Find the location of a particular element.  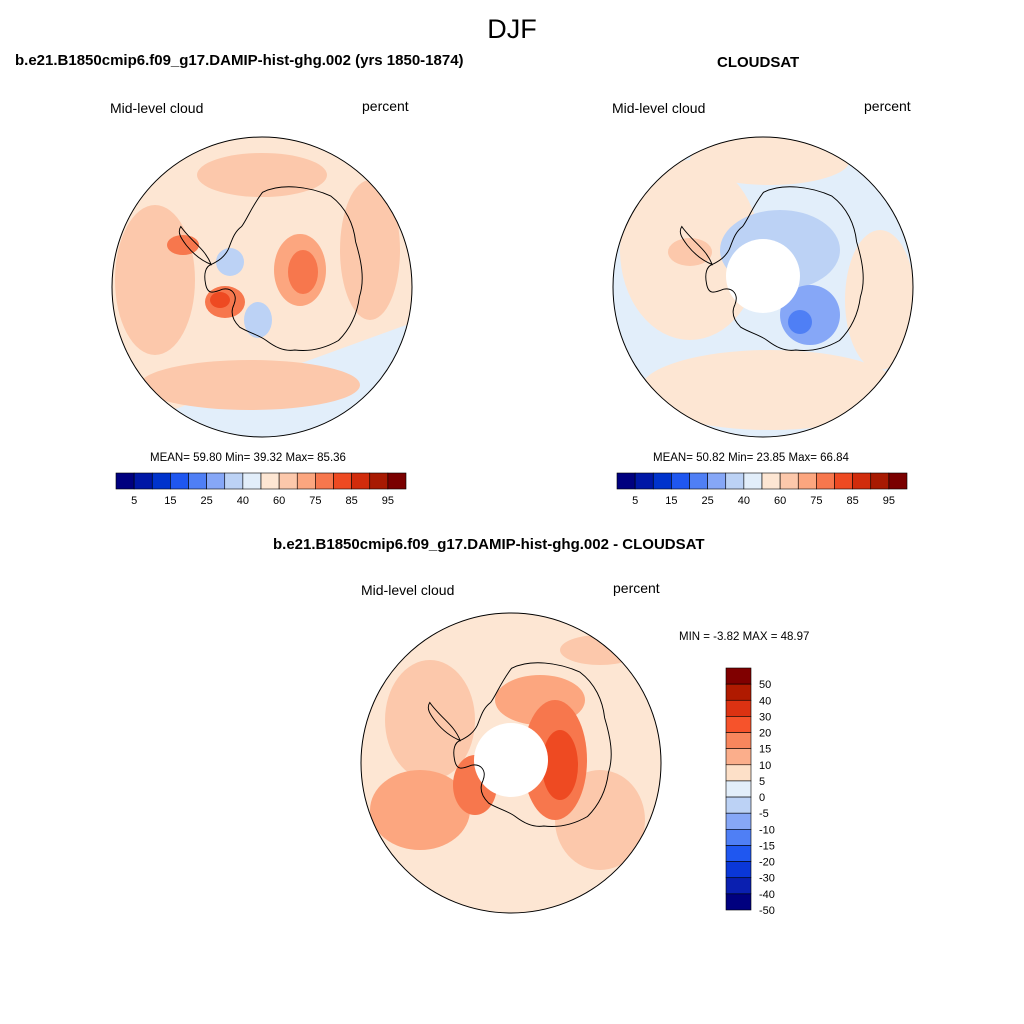

obs-colorbar-tick-label: 95 is located at coordinates (889, 501).